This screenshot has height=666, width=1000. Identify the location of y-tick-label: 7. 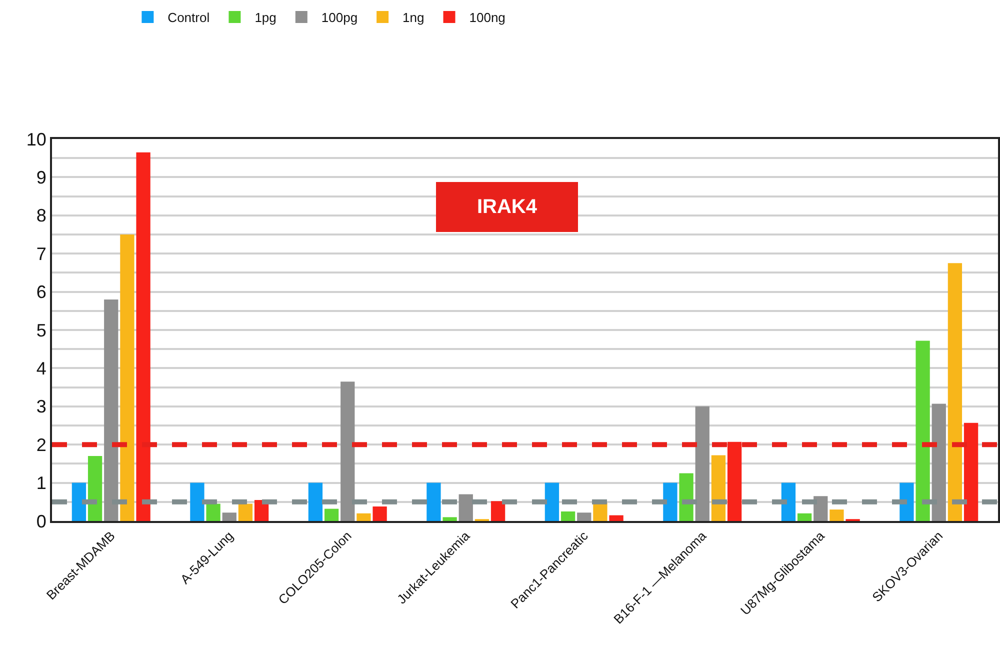
(41, 254).